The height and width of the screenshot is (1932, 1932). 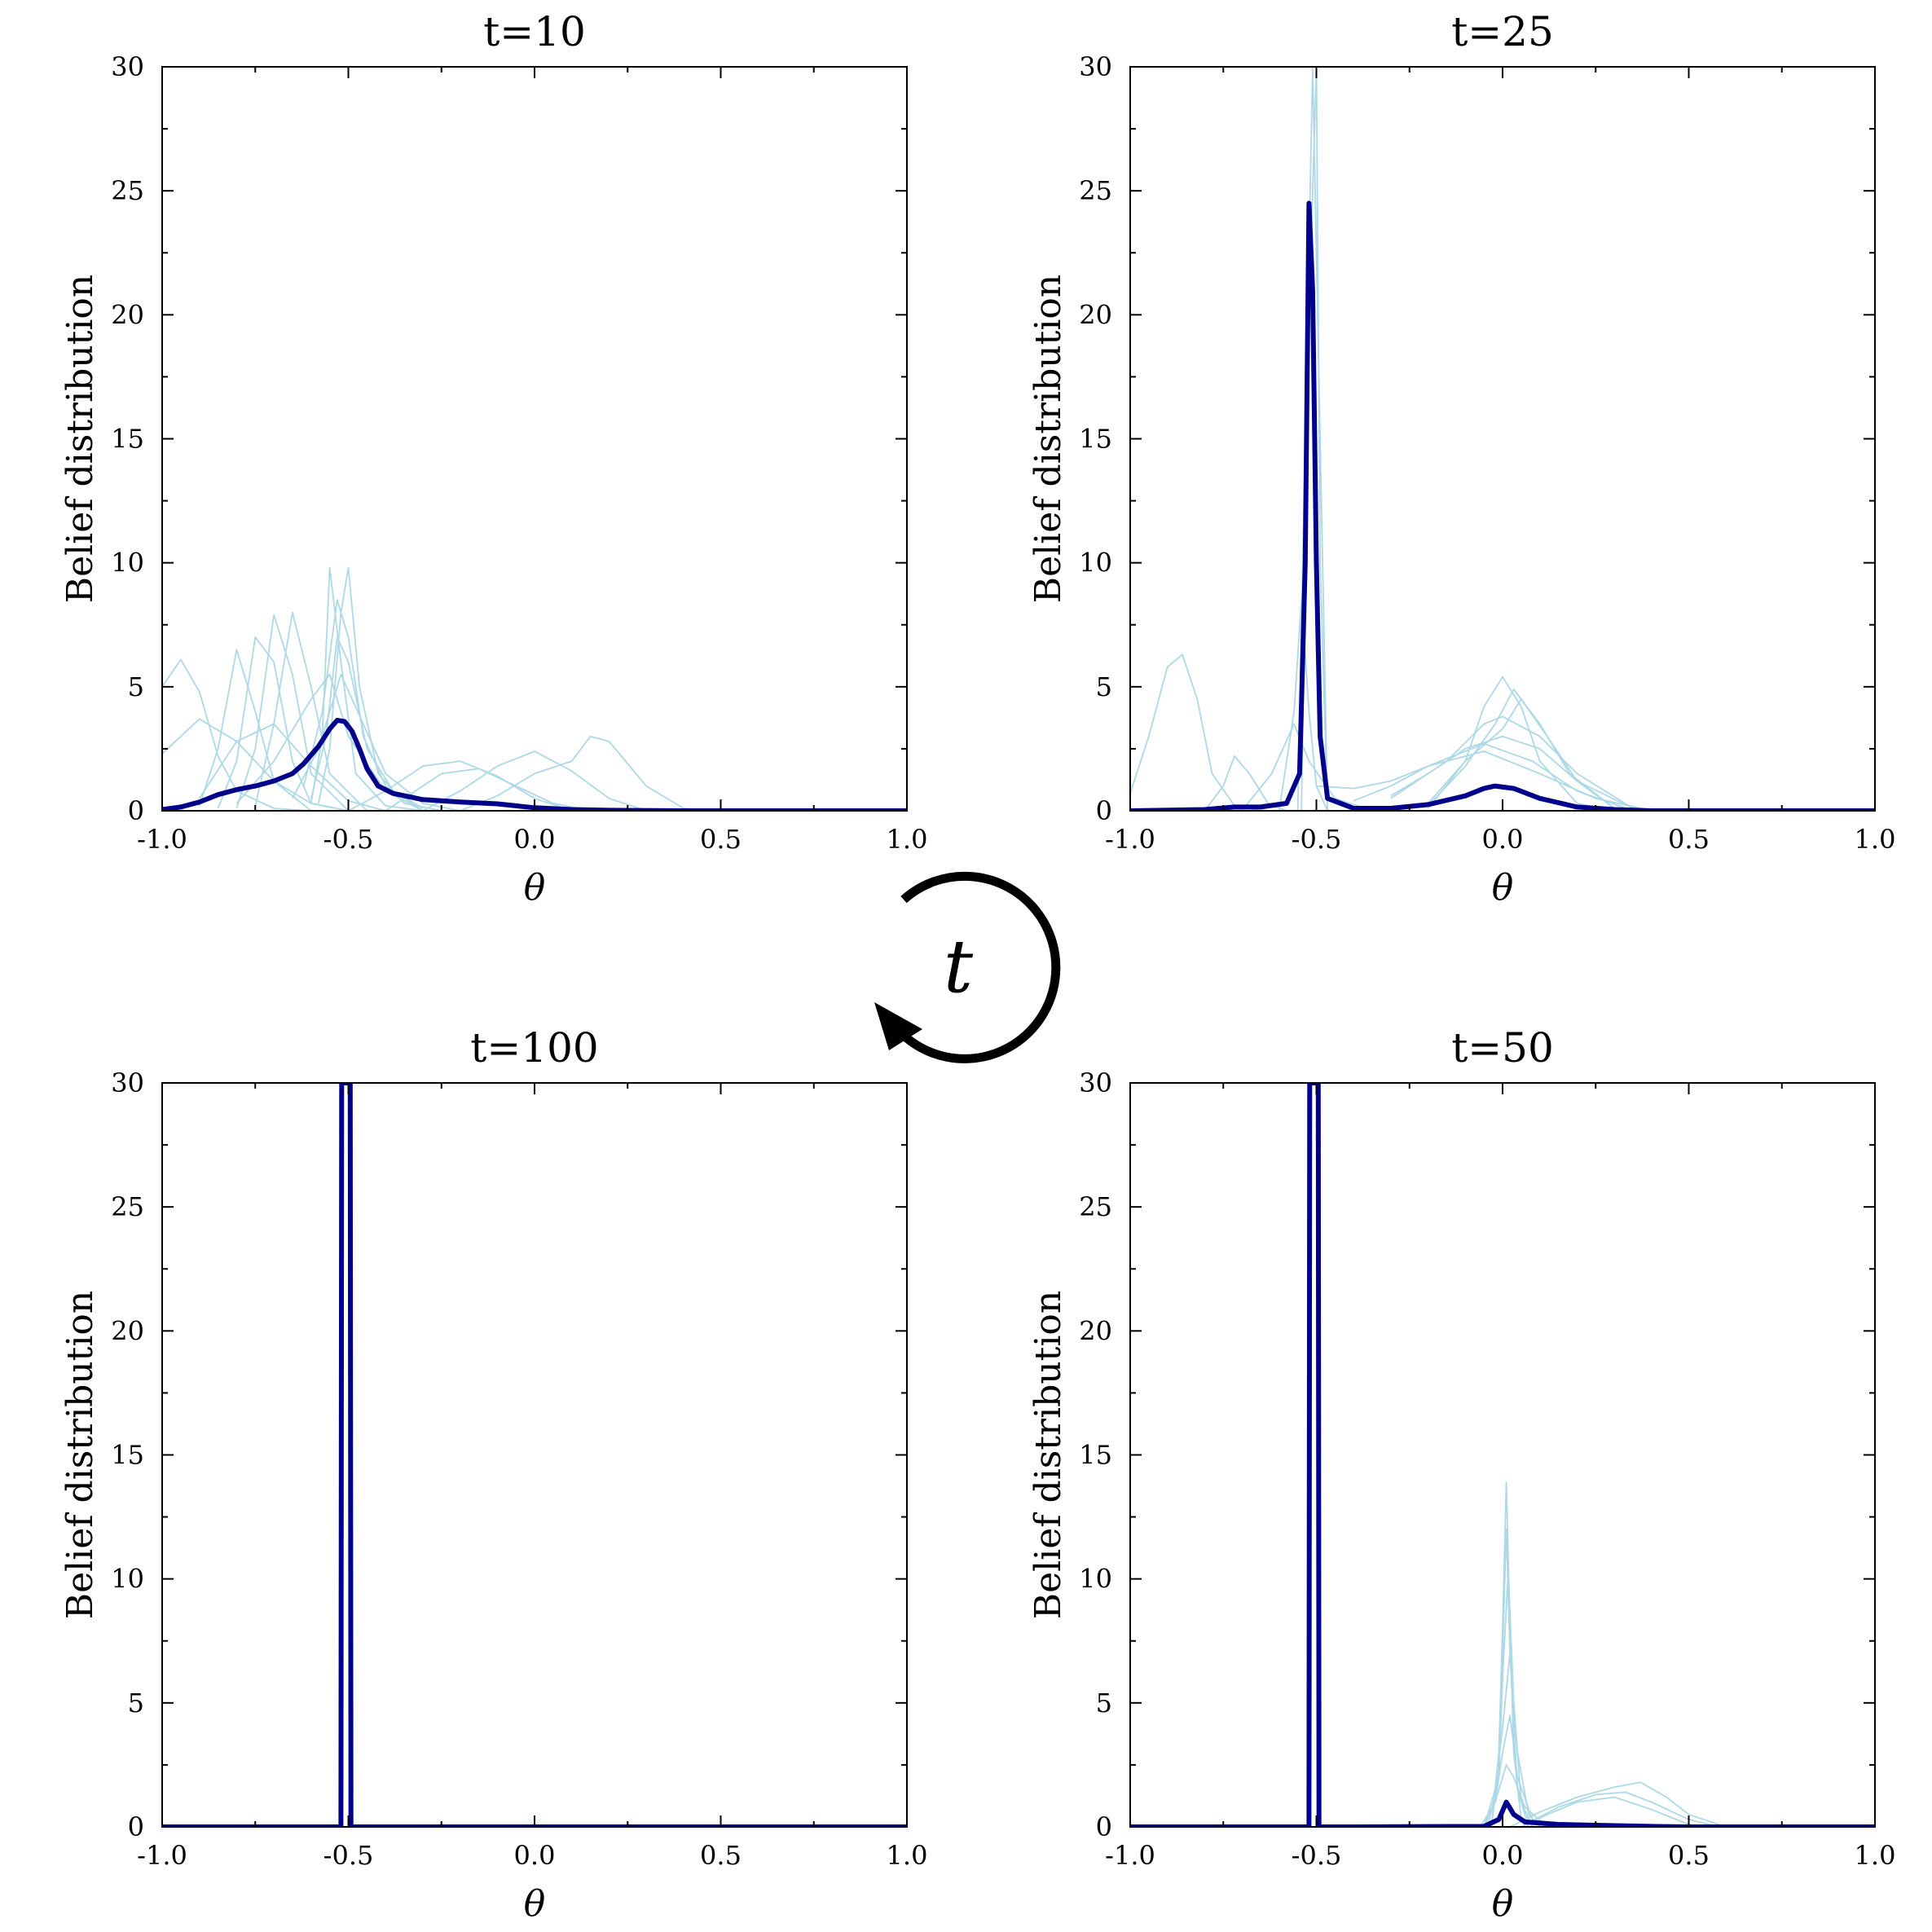 I want to click on panel-title: t=100, so click(x=534, y=1048).